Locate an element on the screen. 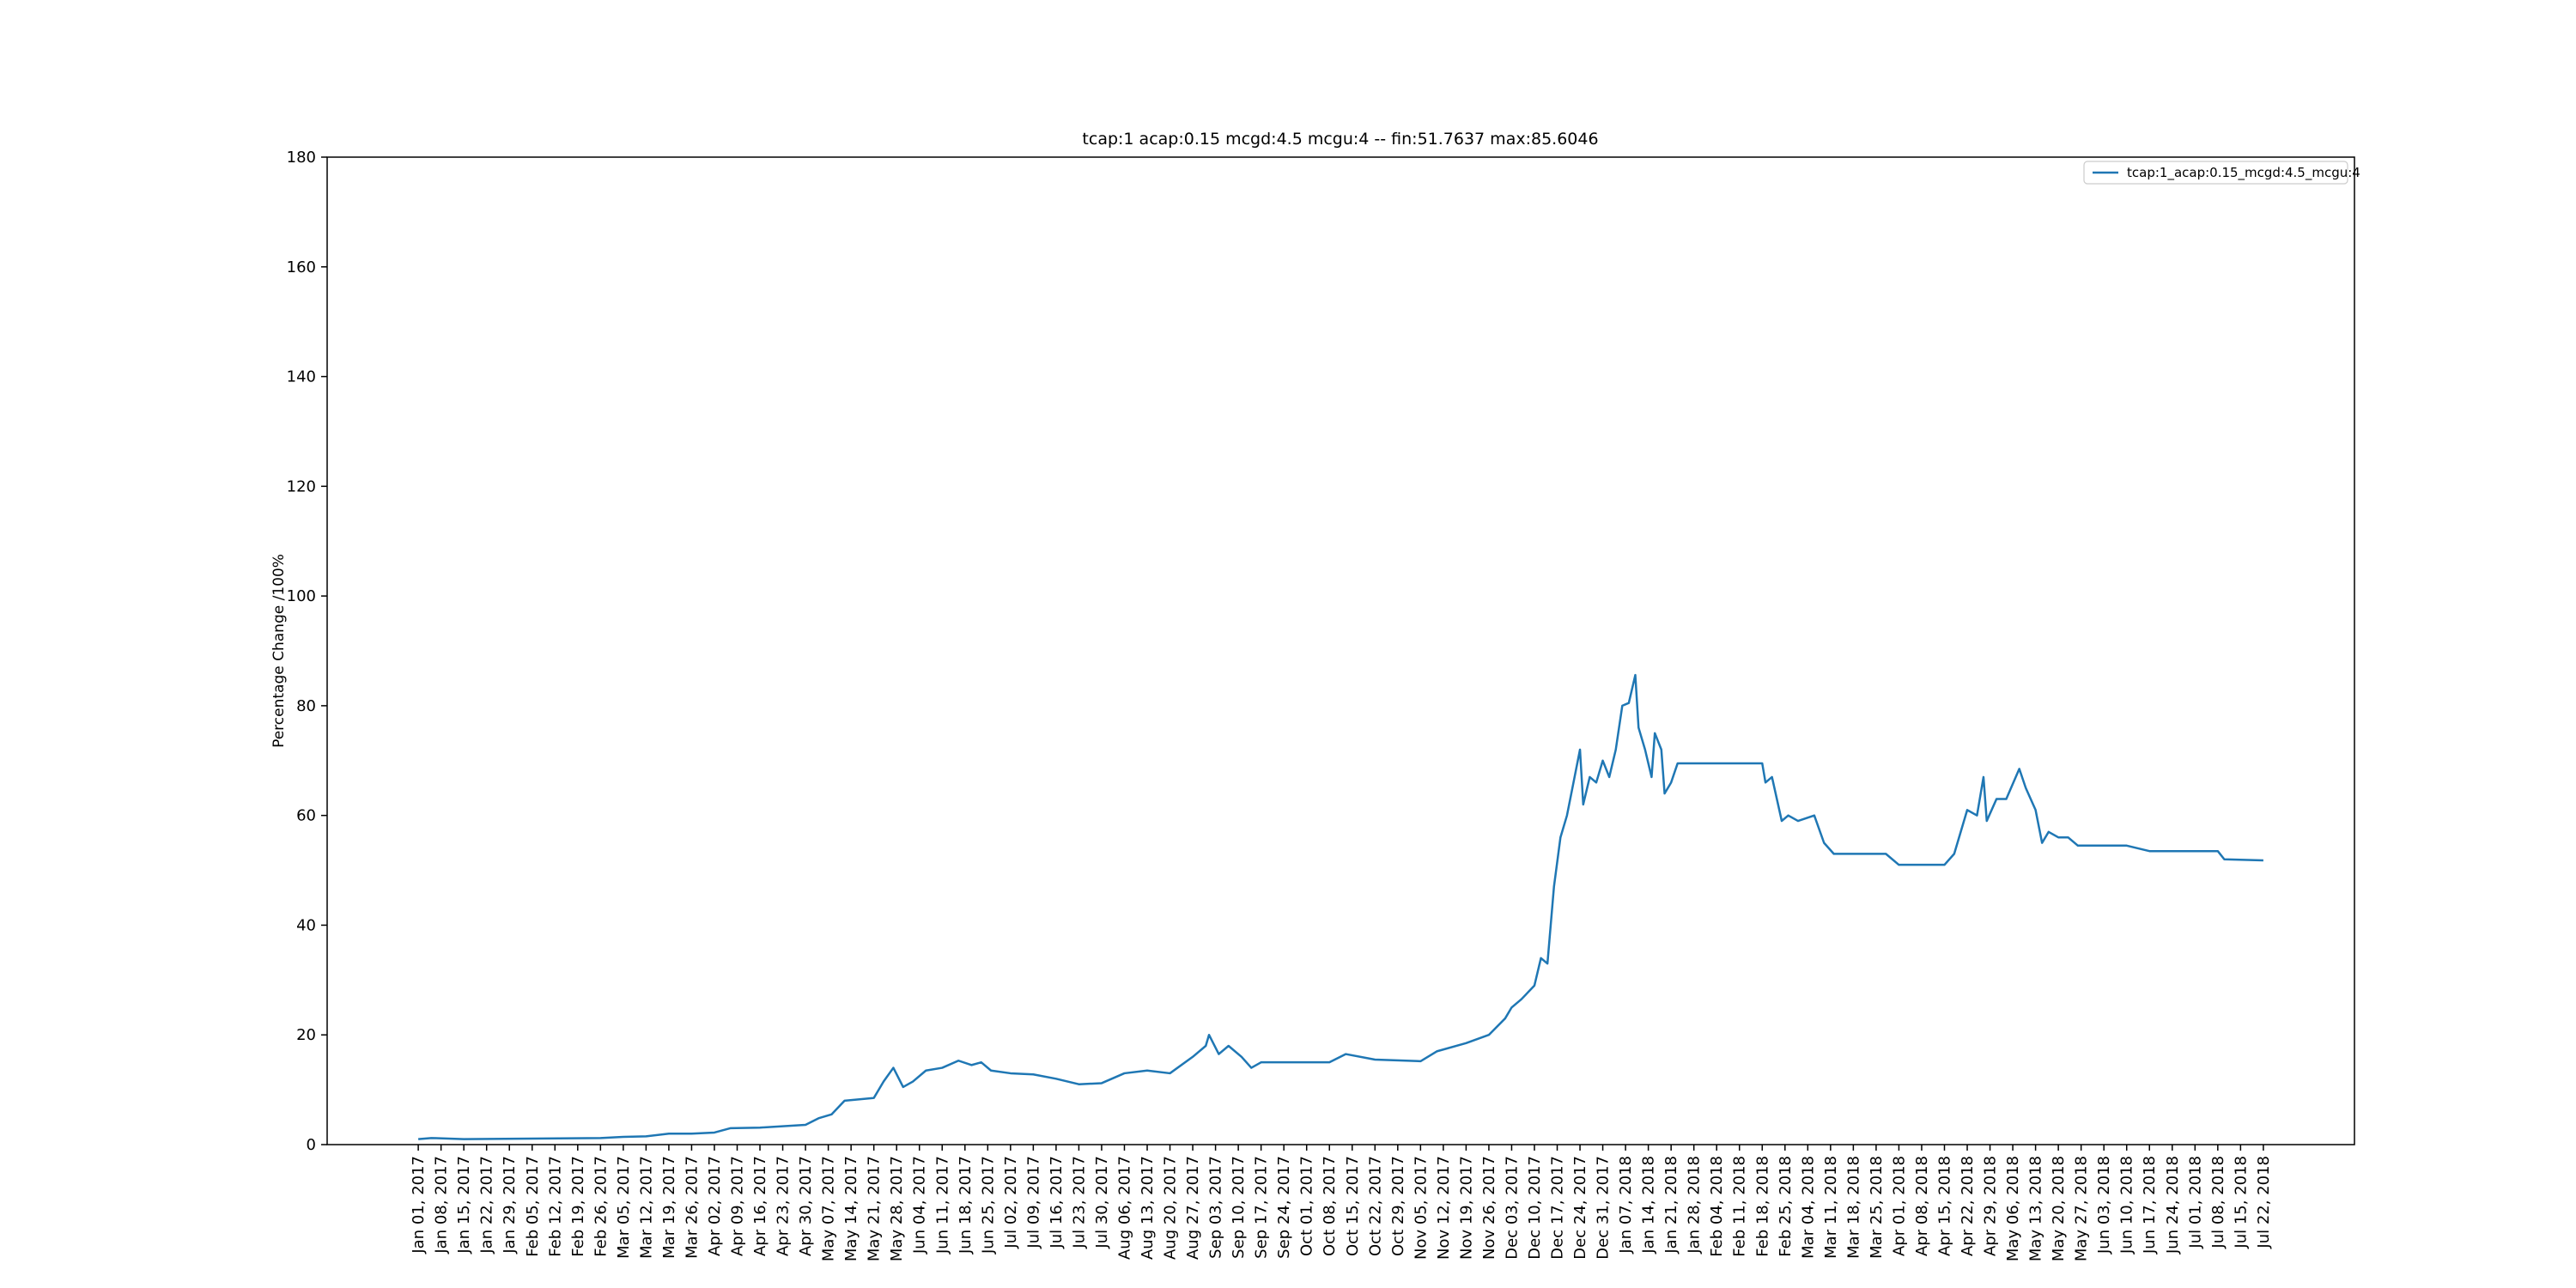 This screenshot has height=1288, width=2576. x-tick-label: Aug 20, 2017 is located at coordinates (1171, 1208).